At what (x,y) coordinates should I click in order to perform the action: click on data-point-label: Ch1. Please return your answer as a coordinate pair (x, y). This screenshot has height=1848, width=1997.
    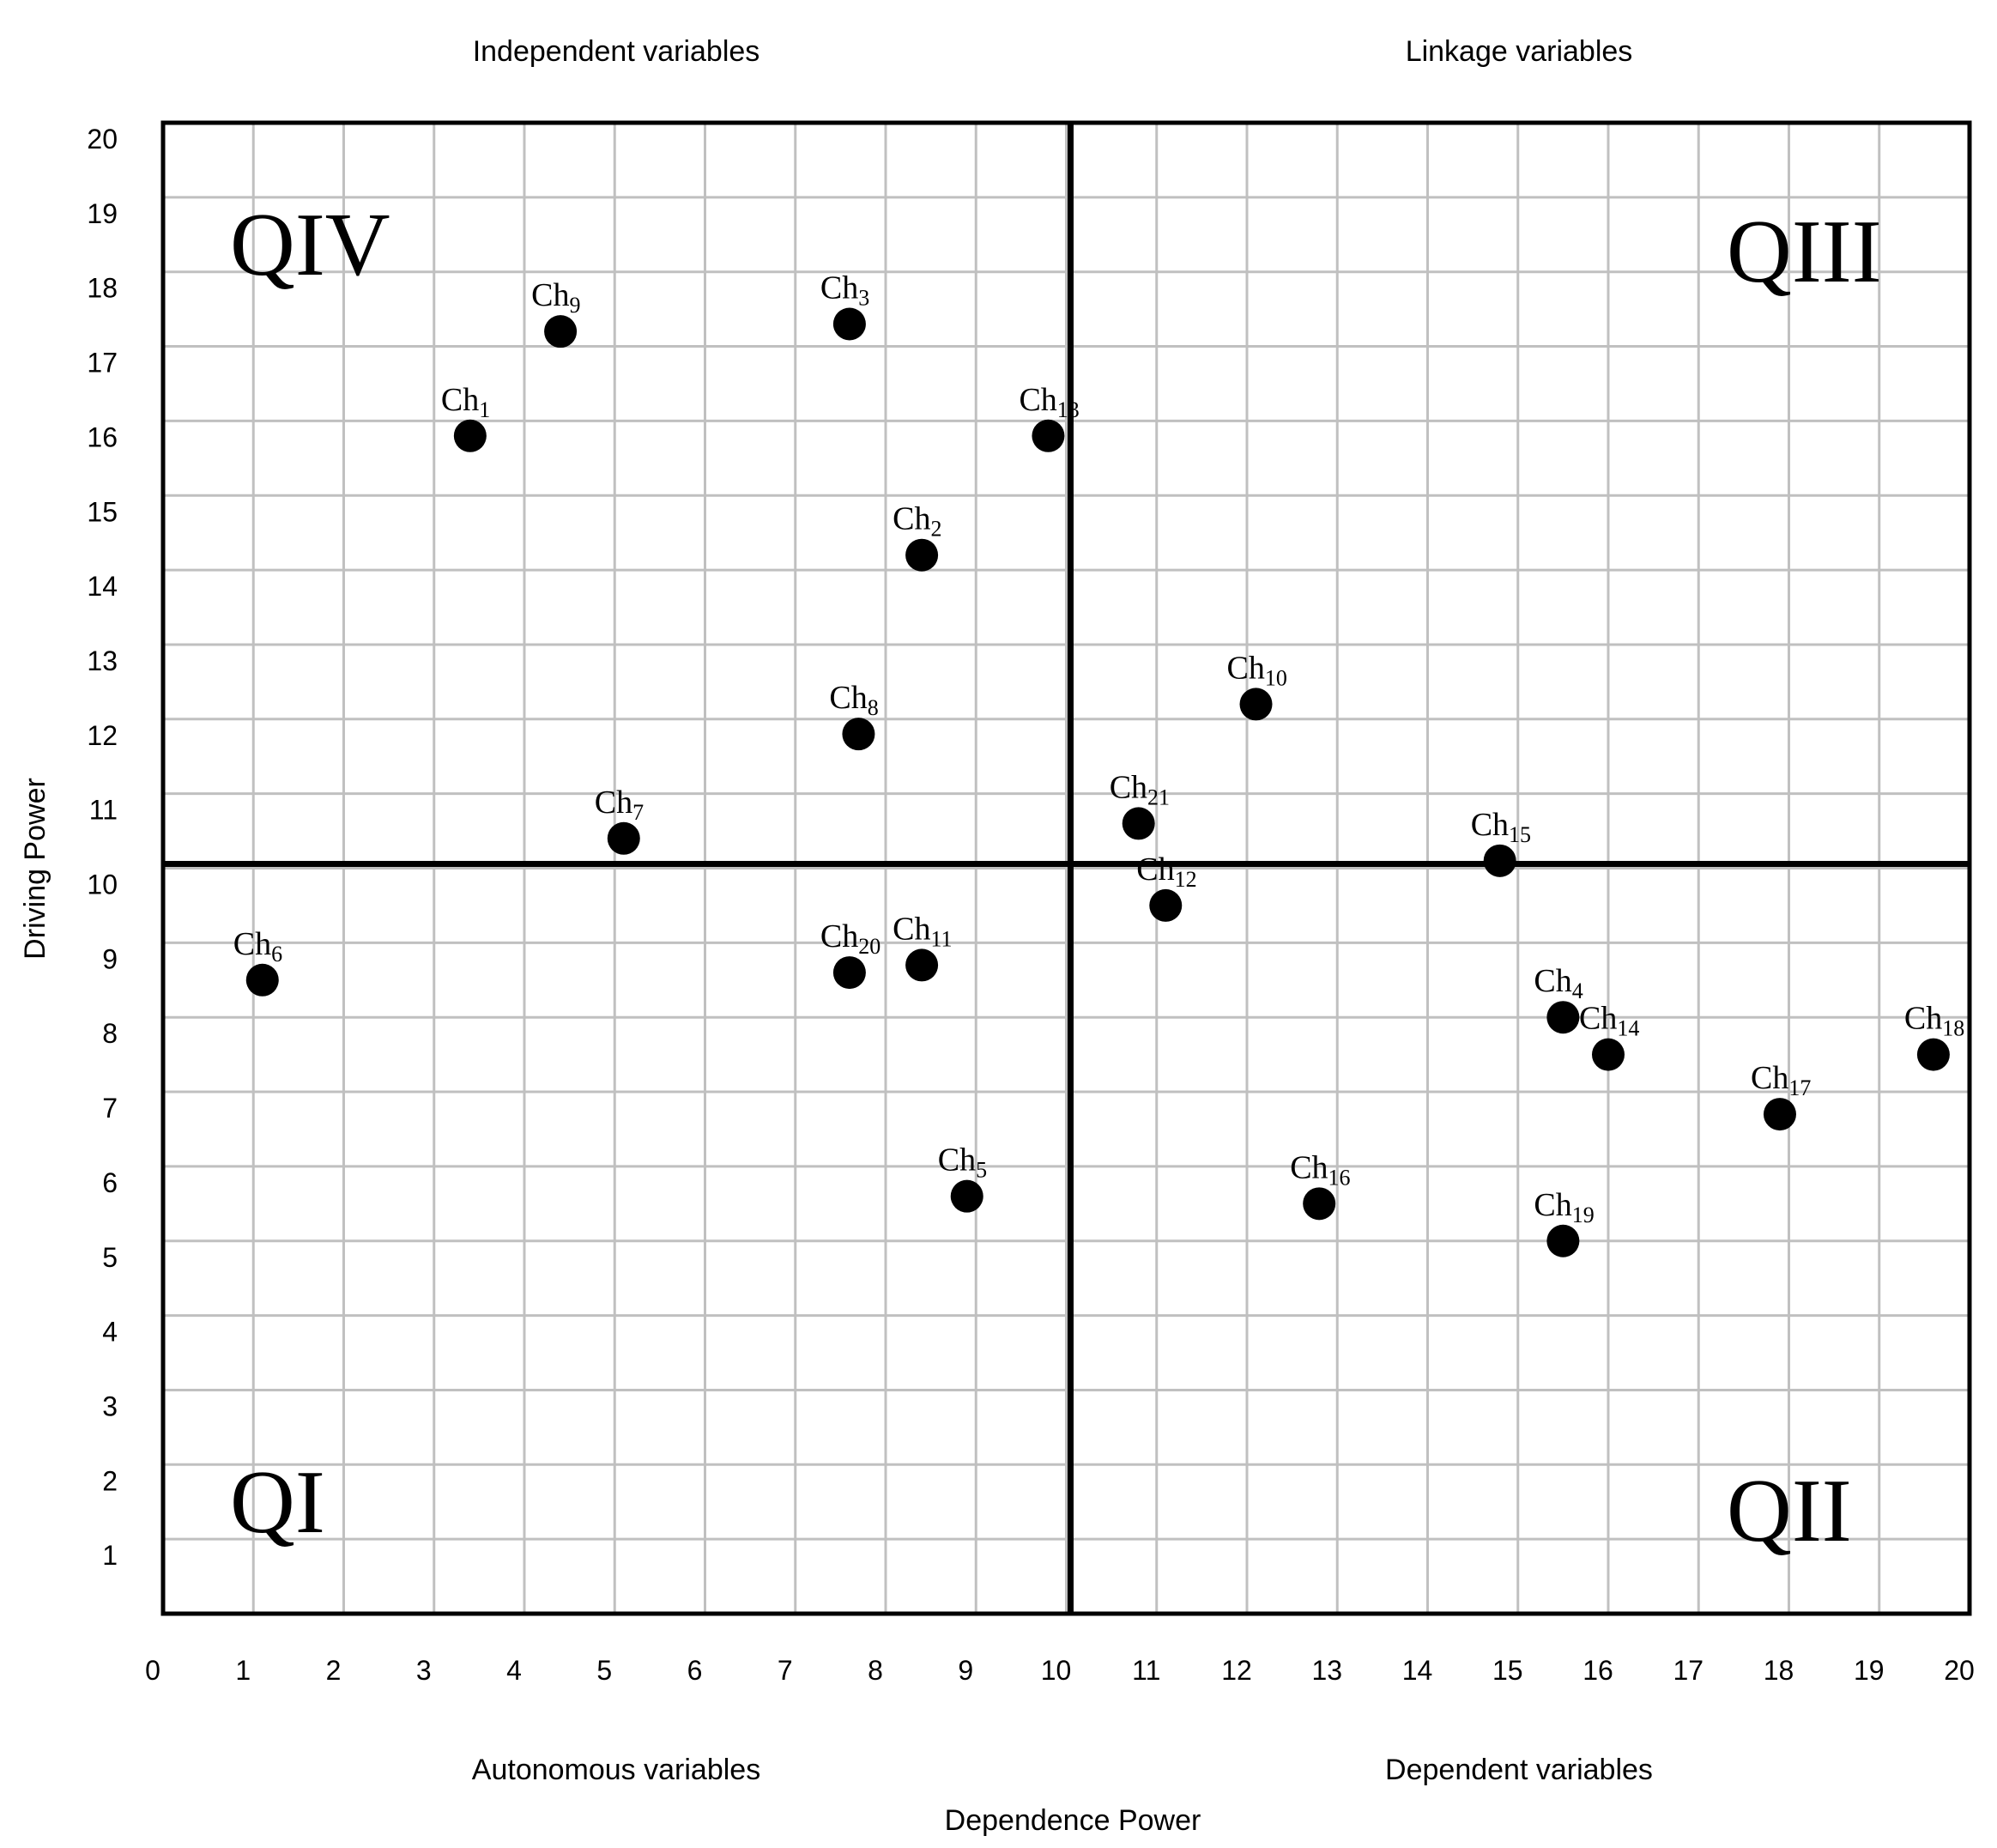
    Looking at the image, I should click on (465, 402).